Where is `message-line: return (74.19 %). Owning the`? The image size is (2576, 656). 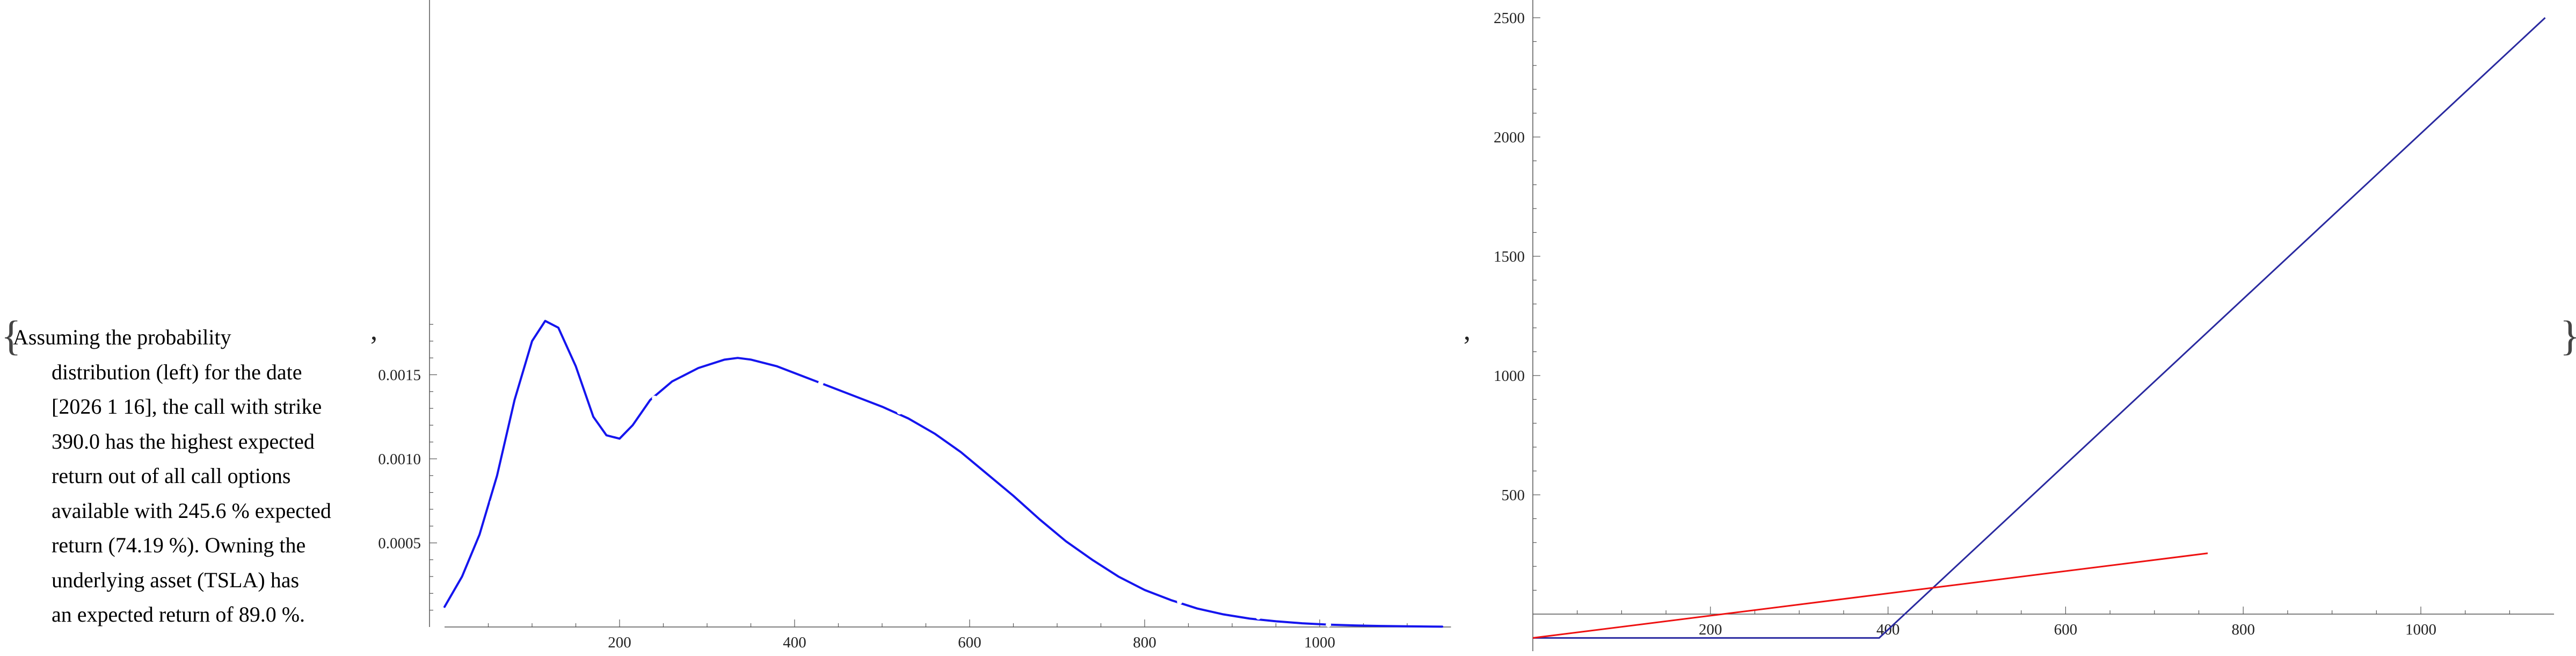 message-line: return (74.19 %). Owning the is located at coordinates (179, 545).